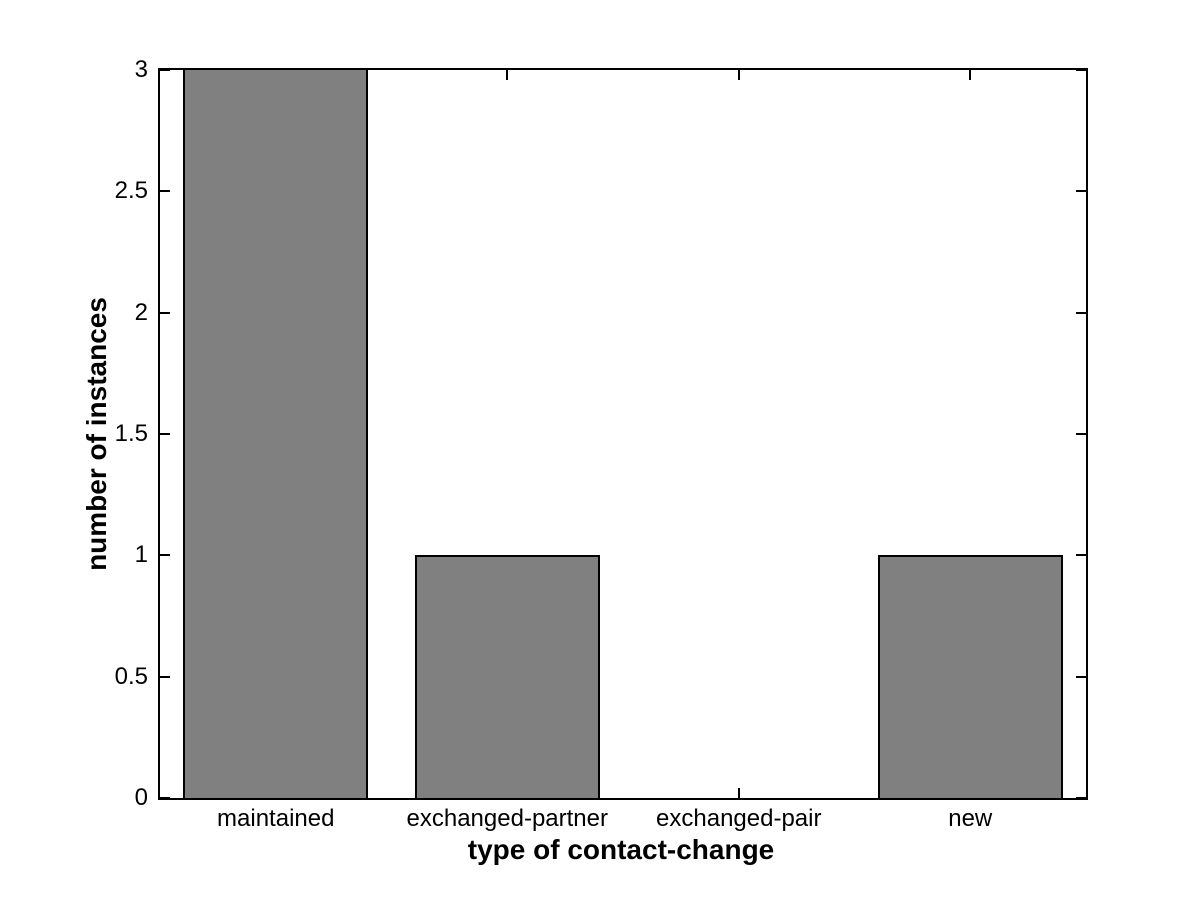 The image size is (1201, 901). What do you see at coordinates (131, 676) in the screenshot?
I see `y-tick-label: 0.5` at bounding box center [131, 676].